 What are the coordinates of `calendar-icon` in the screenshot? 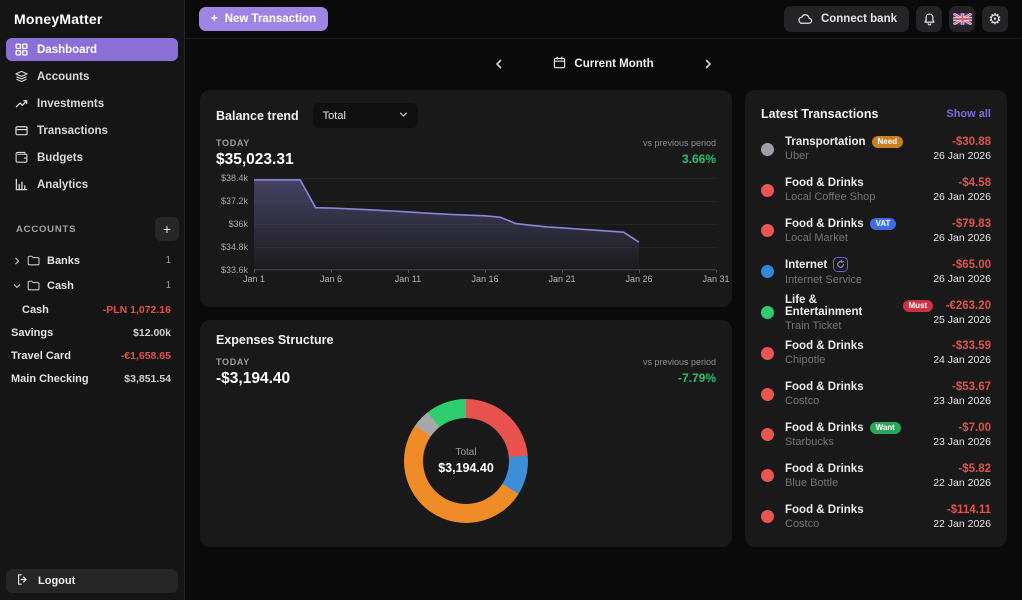 It's located at (559, 64).